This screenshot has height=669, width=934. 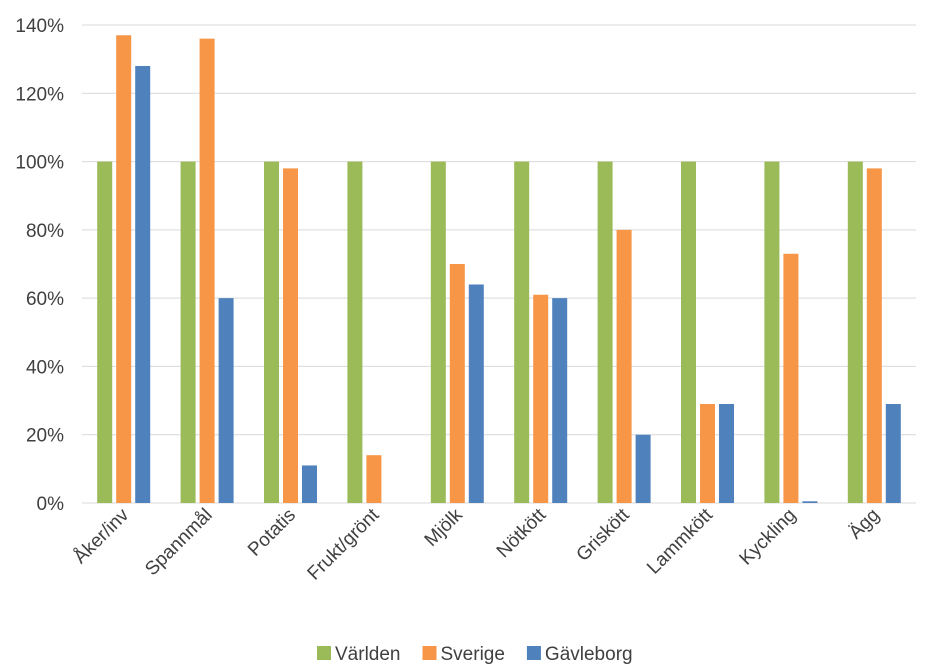 I want to click on legend-label: Gävleborg, so click(x=589, y=654).